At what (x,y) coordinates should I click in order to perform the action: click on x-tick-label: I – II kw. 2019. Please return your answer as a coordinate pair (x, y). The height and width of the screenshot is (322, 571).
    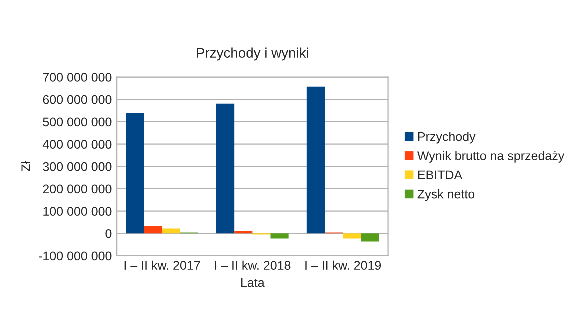
    Looking at the image, I should click on (344, 265).